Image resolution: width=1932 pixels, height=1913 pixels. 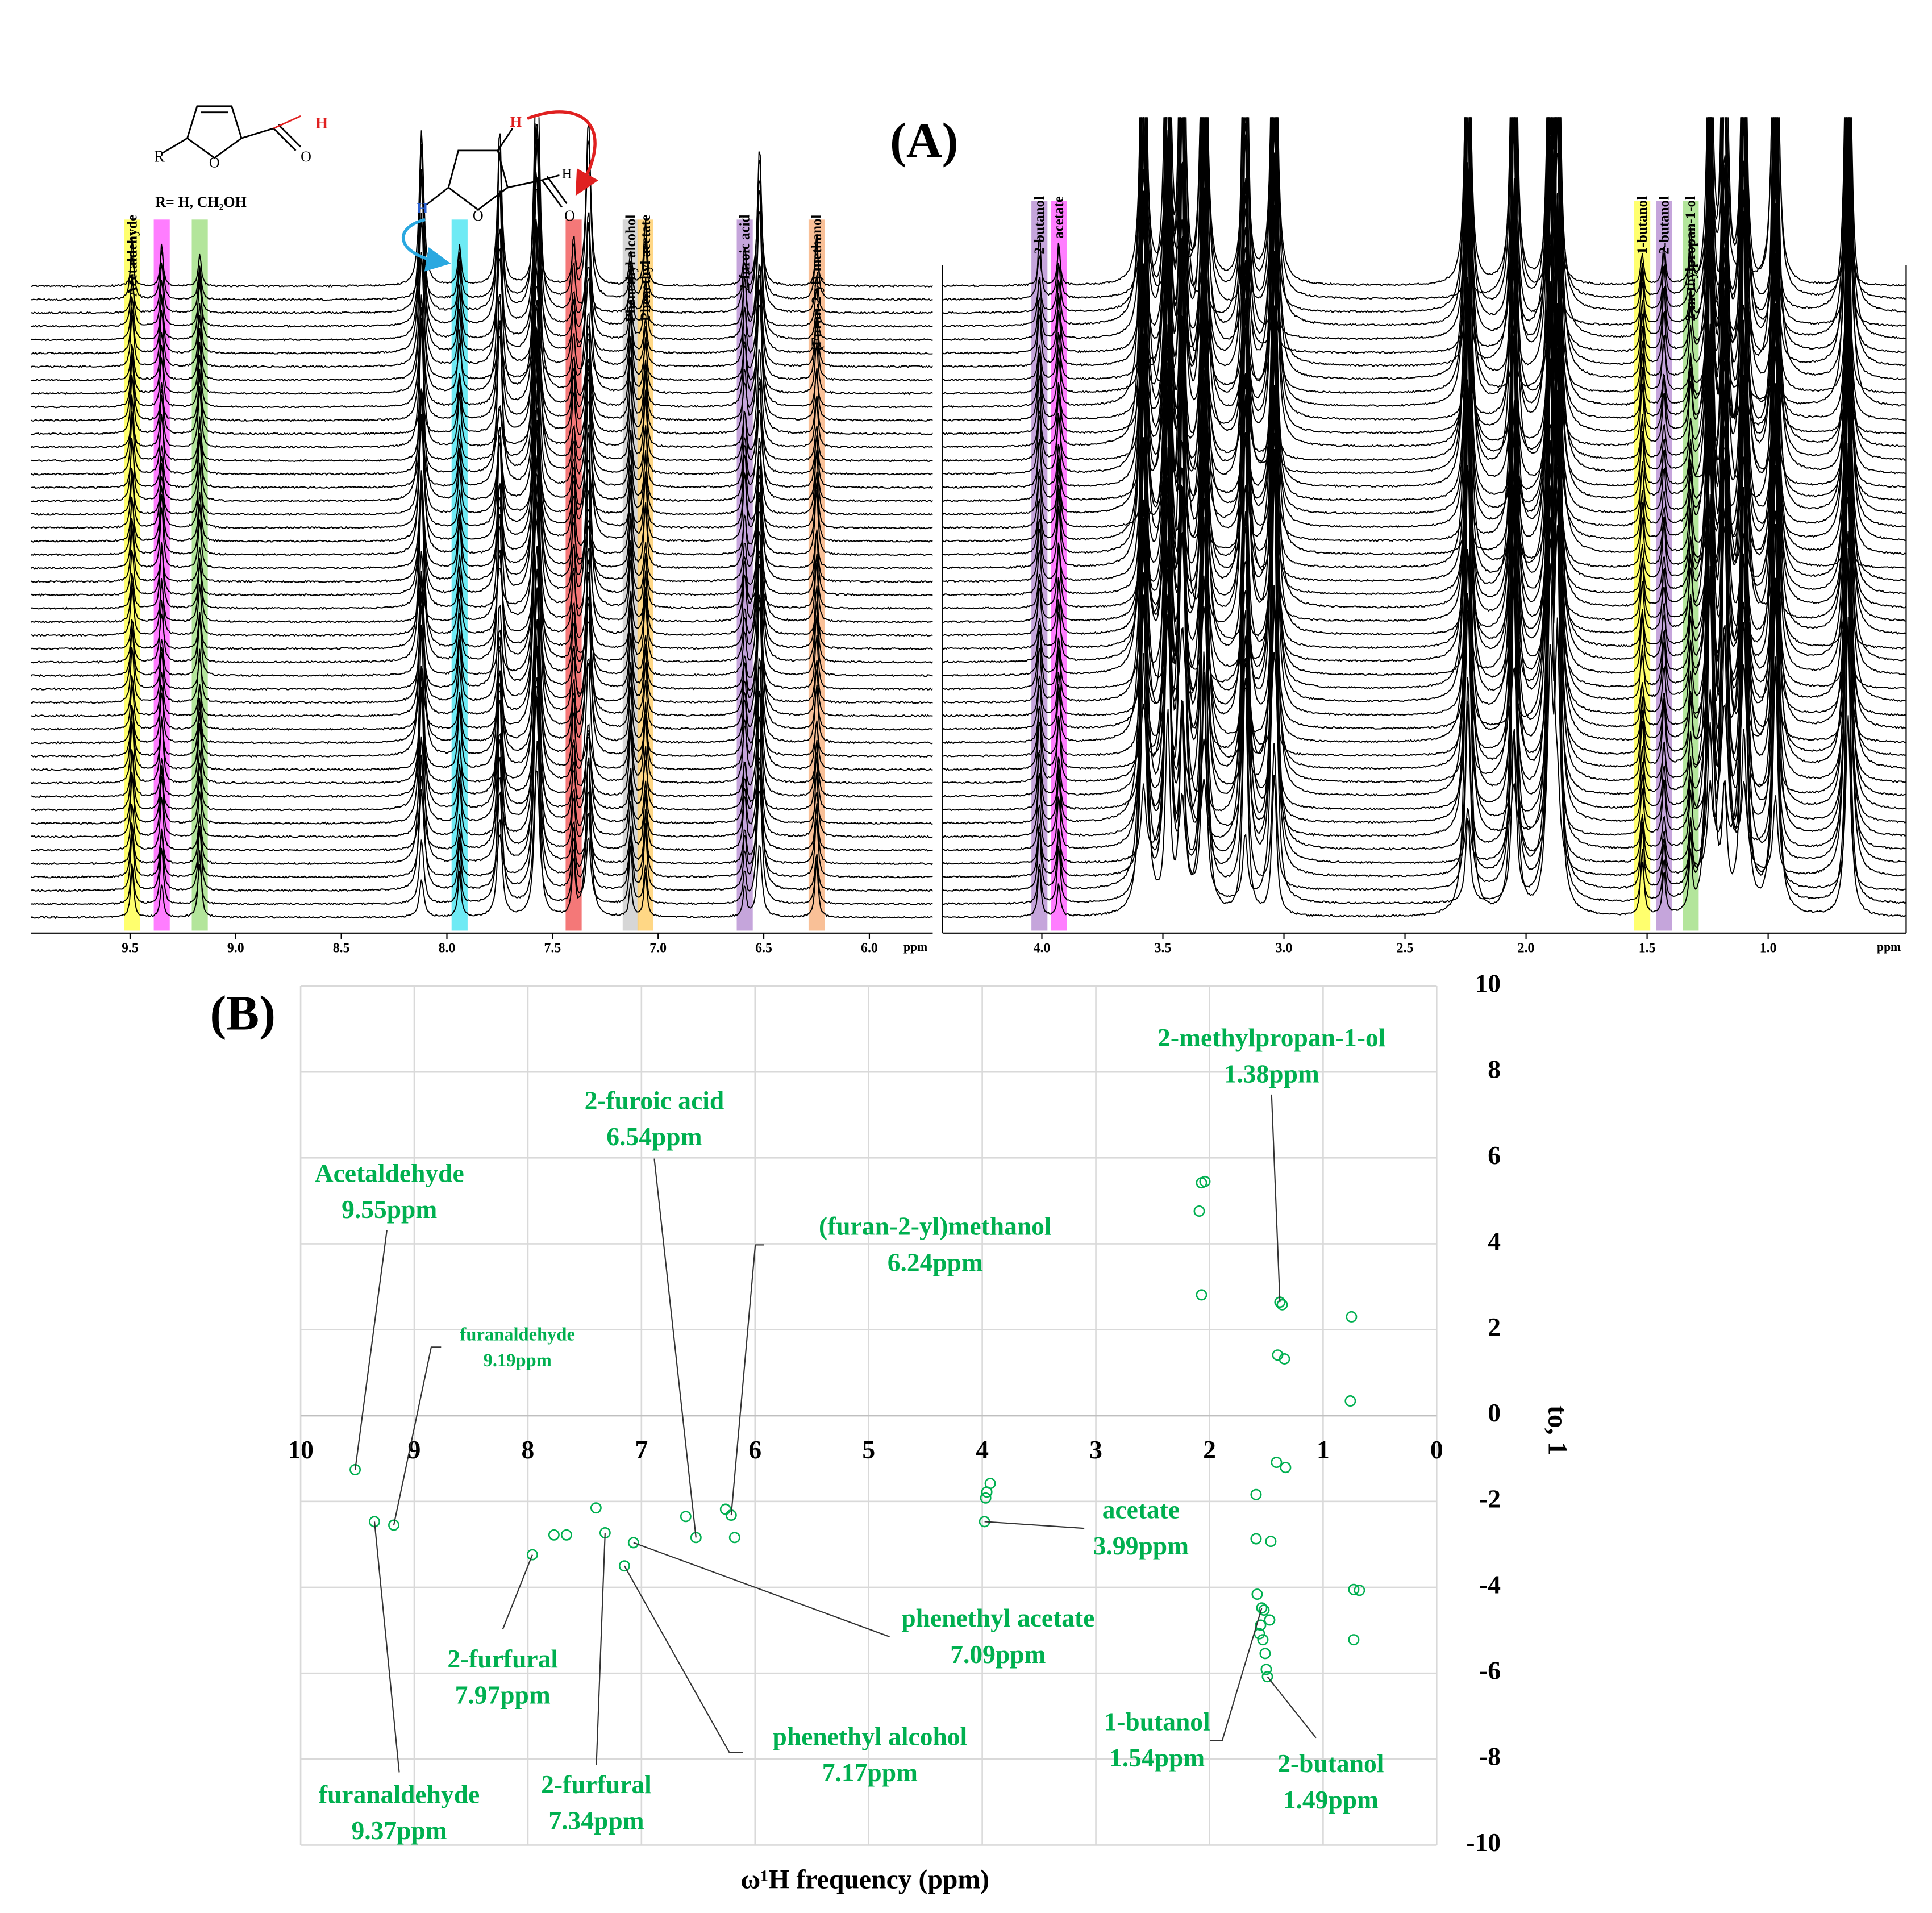 What do you see at coordinates (998, 1654) in the screenshot?
I see `annotation-text: 7.09ppm` at bounding box center [998, 1654].